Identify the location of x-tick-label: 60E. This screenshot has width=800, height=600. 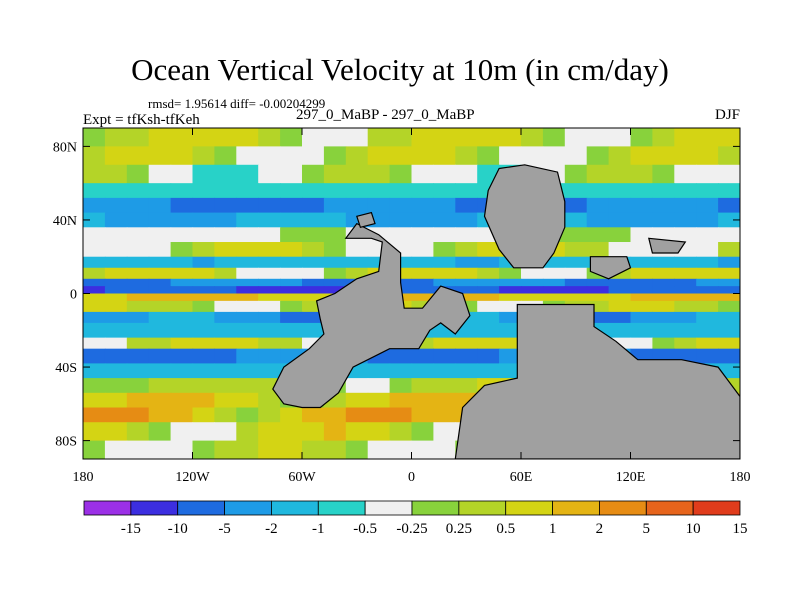
(521, 477).